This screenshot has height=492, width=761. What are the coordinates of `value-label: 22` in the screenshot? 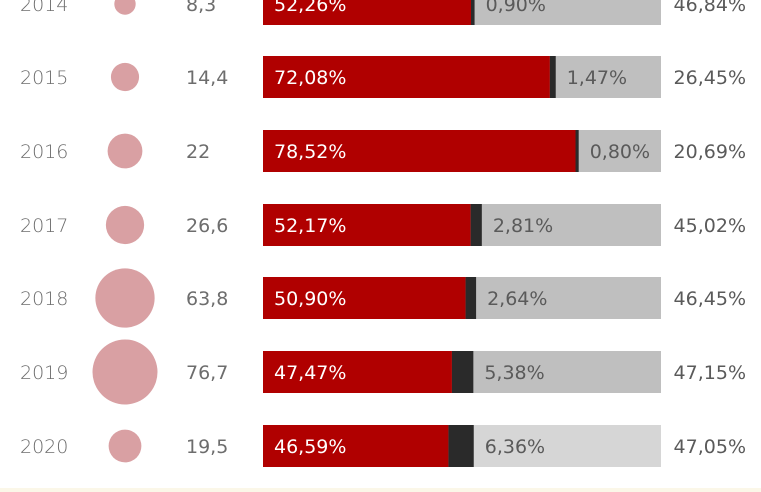 It's located at (198, 152).